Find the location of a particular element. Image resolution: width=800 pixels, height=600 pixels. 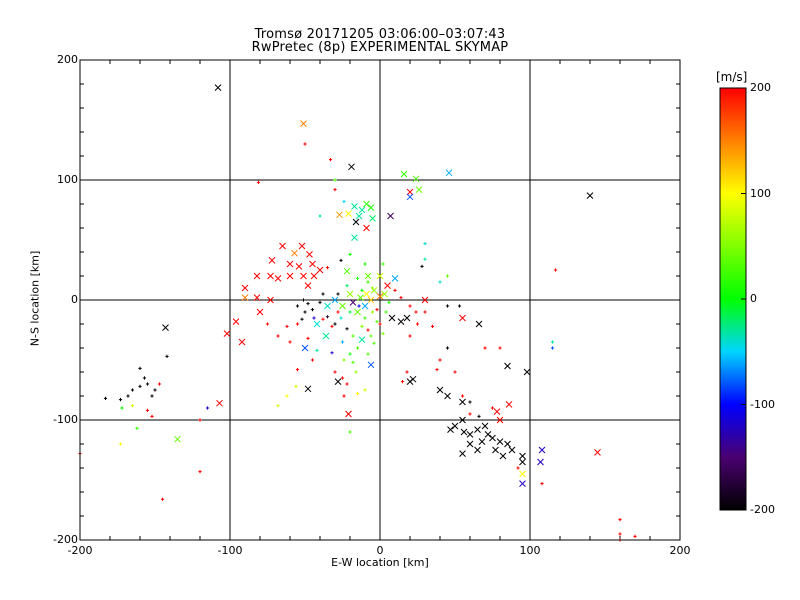

y-tick-label: 100 is located at coordinates (67, 179).